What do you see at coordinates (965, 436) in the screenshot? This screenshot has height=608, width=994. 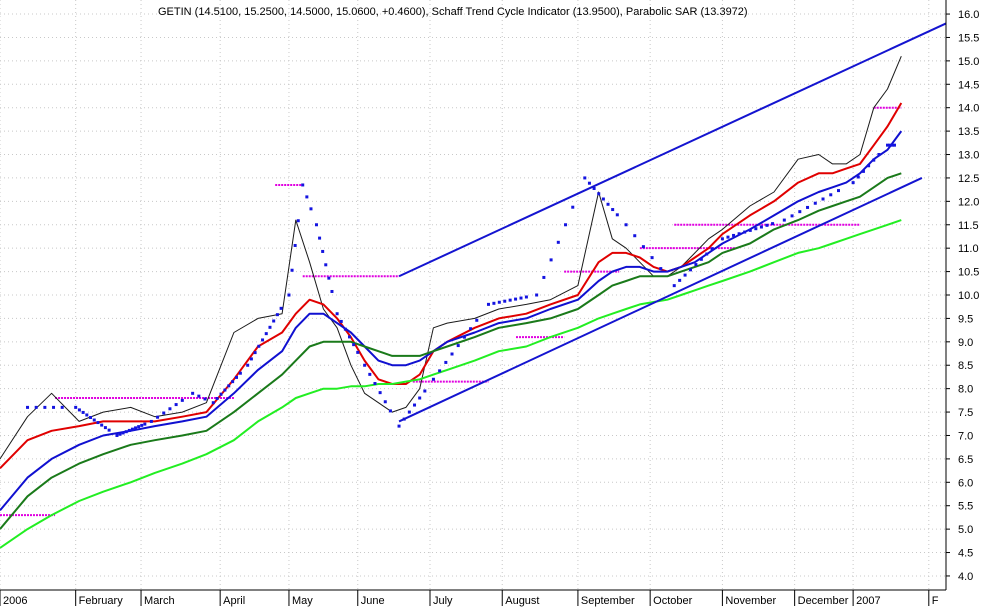 I see `y-tick-label: 7.0` at bounding box center [965, 436].